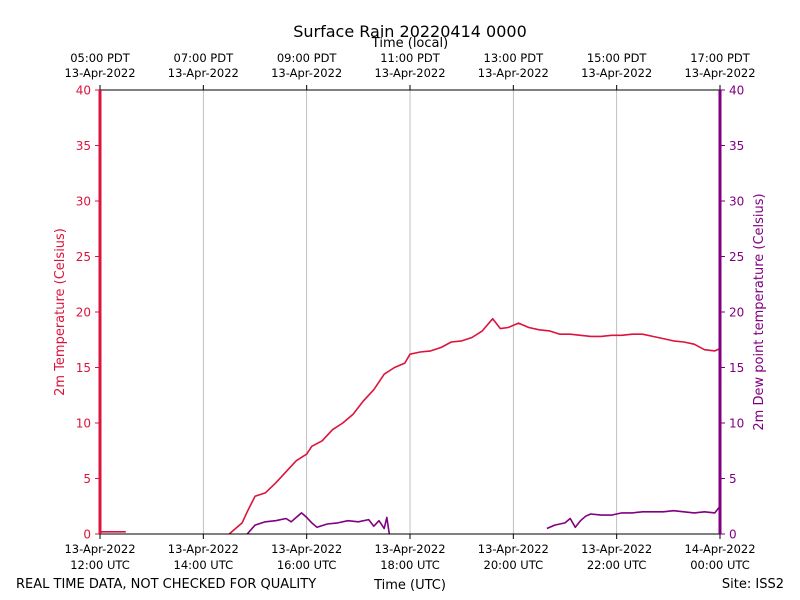  I want to click on utc-tick-time: 14:00 UTC, so click(204, 565).